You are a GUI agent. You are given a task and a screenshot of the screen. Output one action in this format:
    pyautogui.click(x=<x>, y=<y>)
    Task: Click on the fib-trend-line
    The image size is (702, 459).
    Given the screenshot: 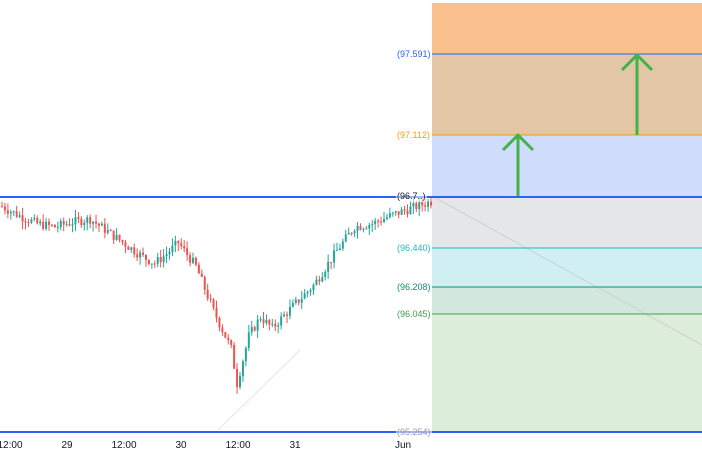 What is the action you would take?
    pyautogui.click(x=566, y=270)
    